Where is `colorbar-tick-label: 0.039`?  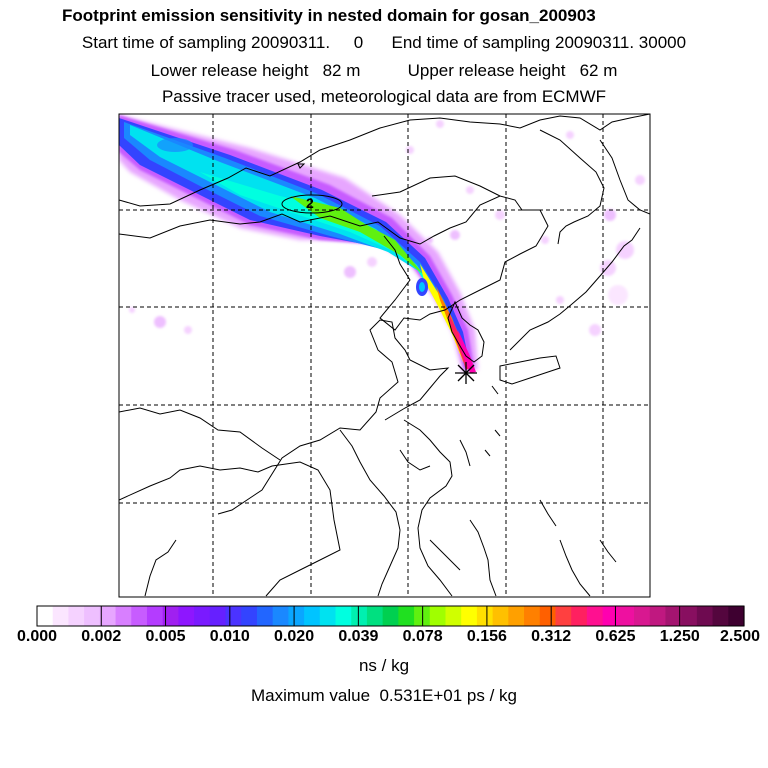
colorbar-tick-label: 0.039 is located at coordinates (358, 636).